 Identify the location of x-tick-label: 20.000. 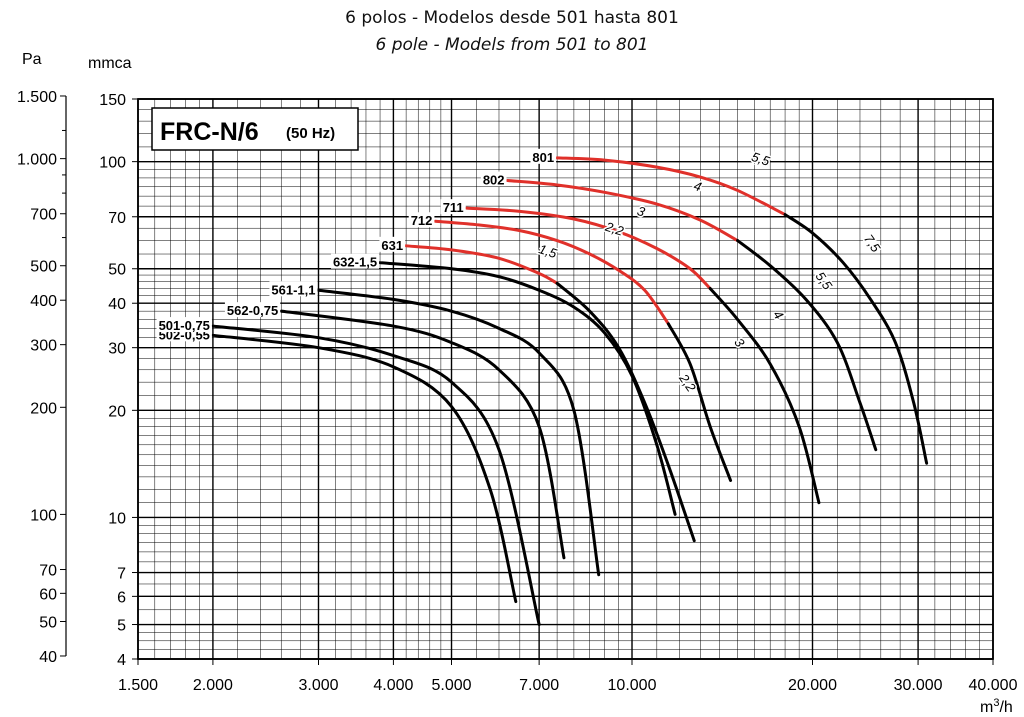
(812, 685).